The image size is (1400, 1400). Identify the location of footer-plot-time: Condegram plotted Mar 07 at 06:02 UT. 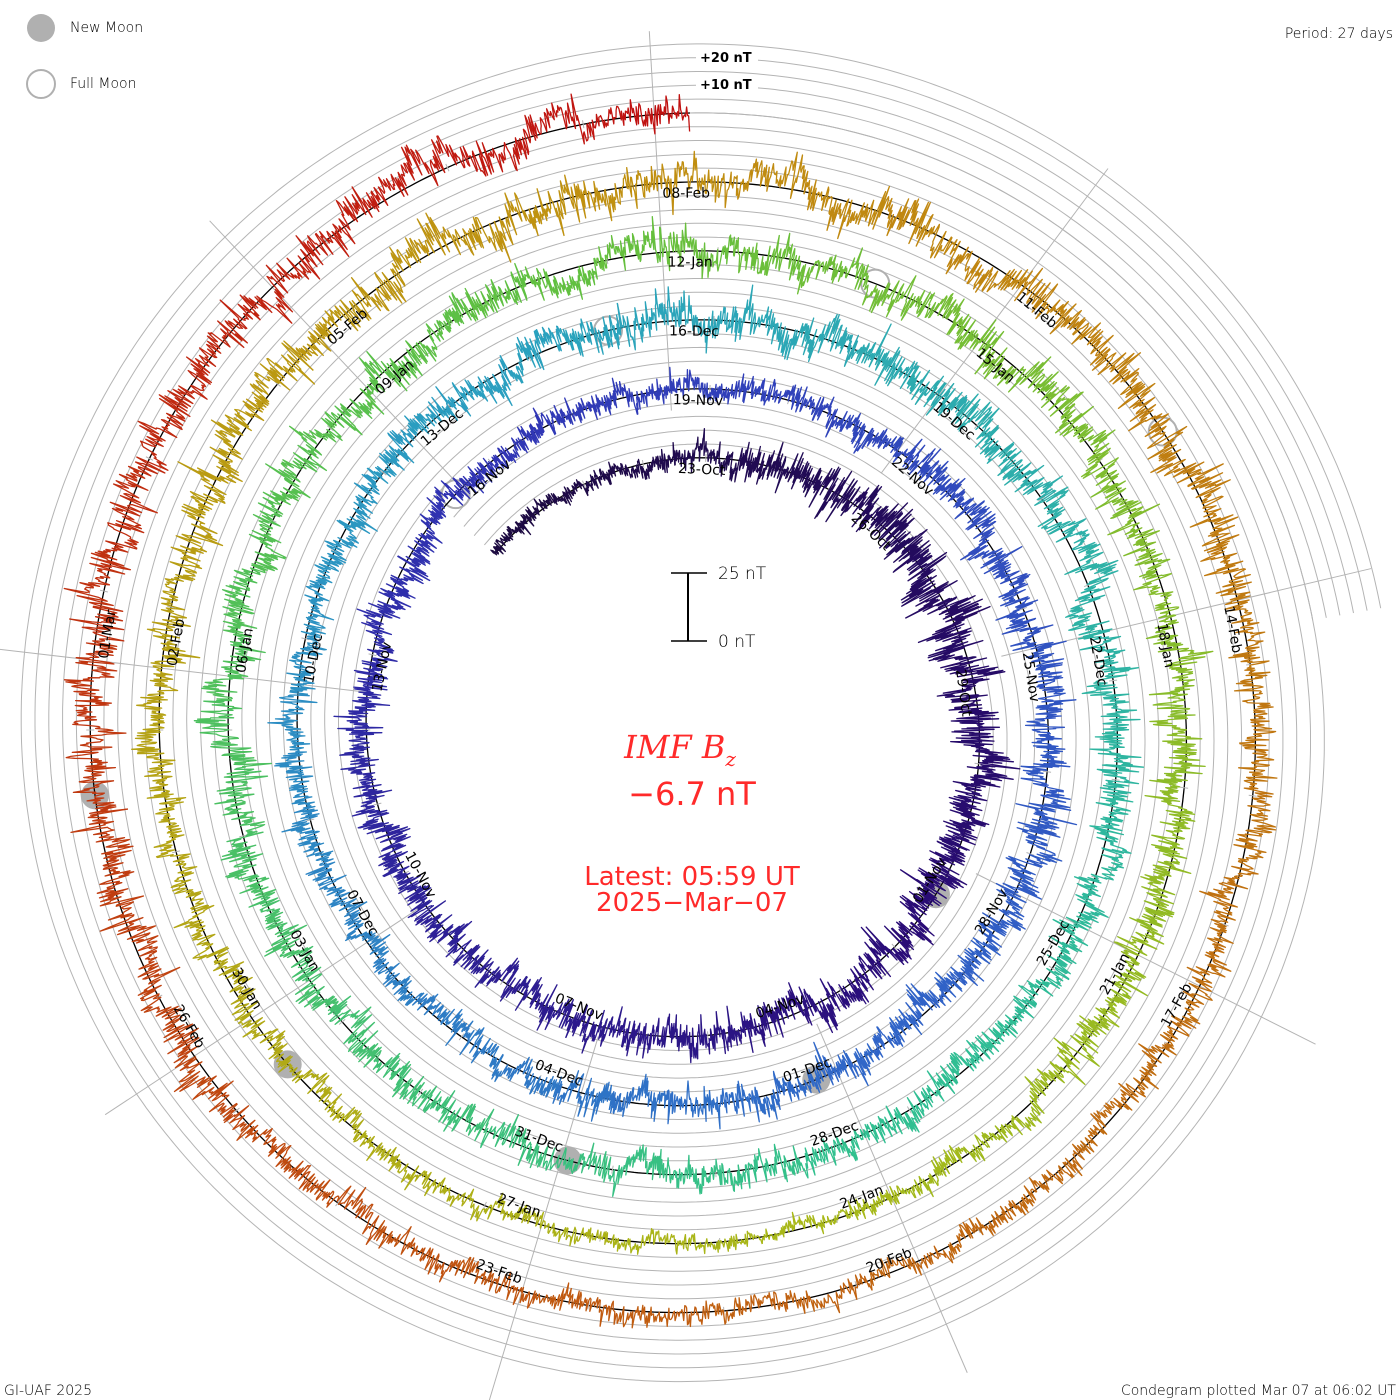
(1258, 1391).